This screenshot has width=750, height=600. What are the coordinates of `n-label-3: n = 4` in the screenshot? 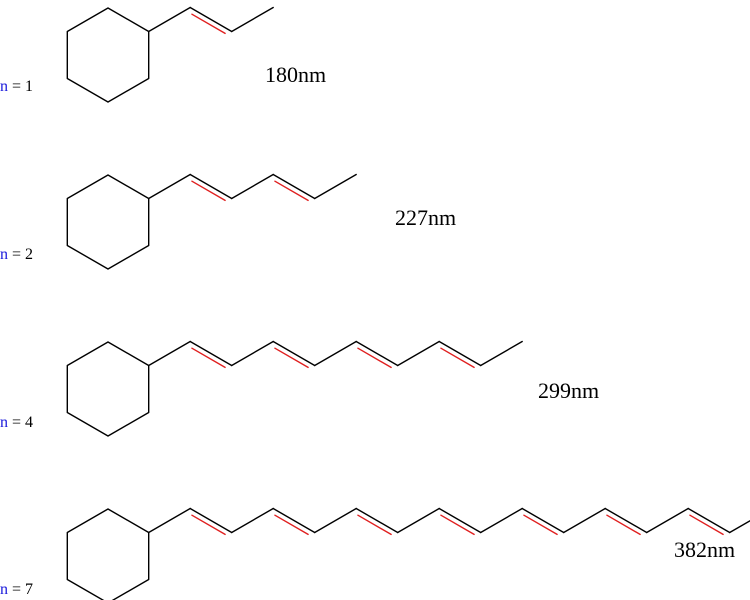 It's located at (16, 422).